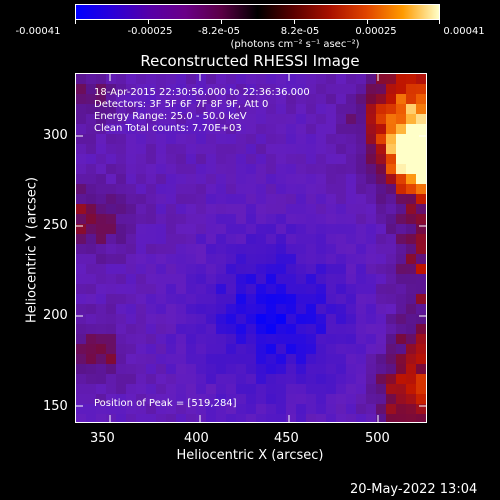 This screenshot has height=500, width=500. What do you see at coordinates (376, 31) in the screenshot?
I see `colorbar-label: 0.00025` at bounding box center [376, 31].